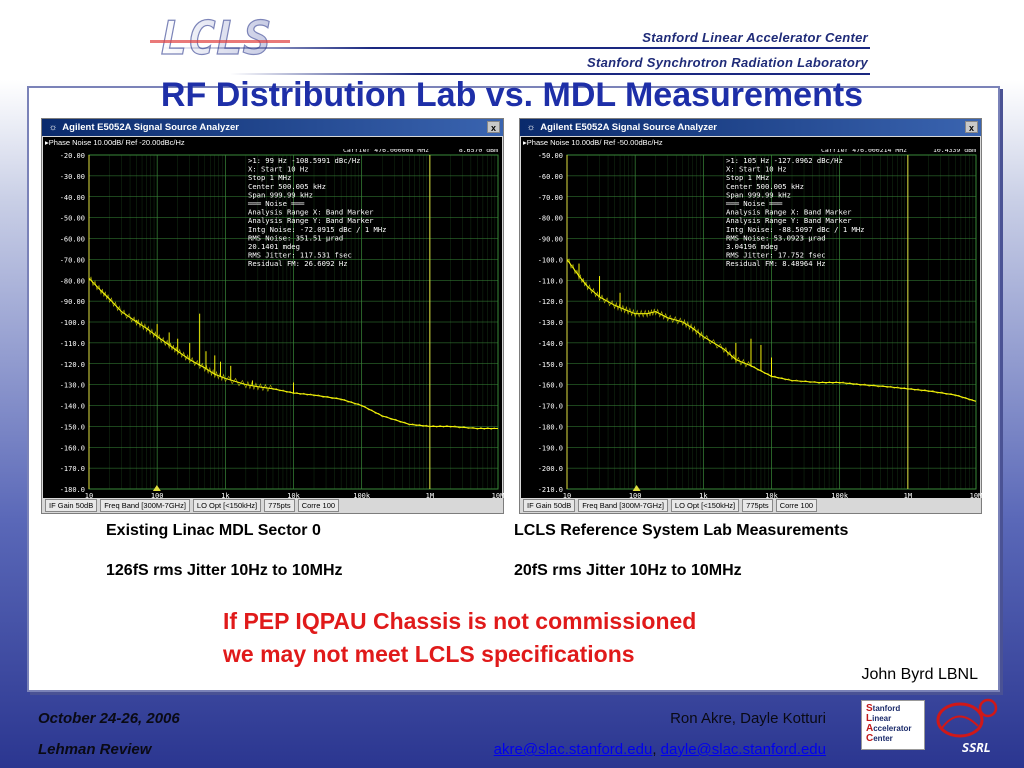 This screenshot has width=1024, height=768. Describe the element at coordinates (215, 38) in the screenshot. I see `svg-text: LCLS` at that location.